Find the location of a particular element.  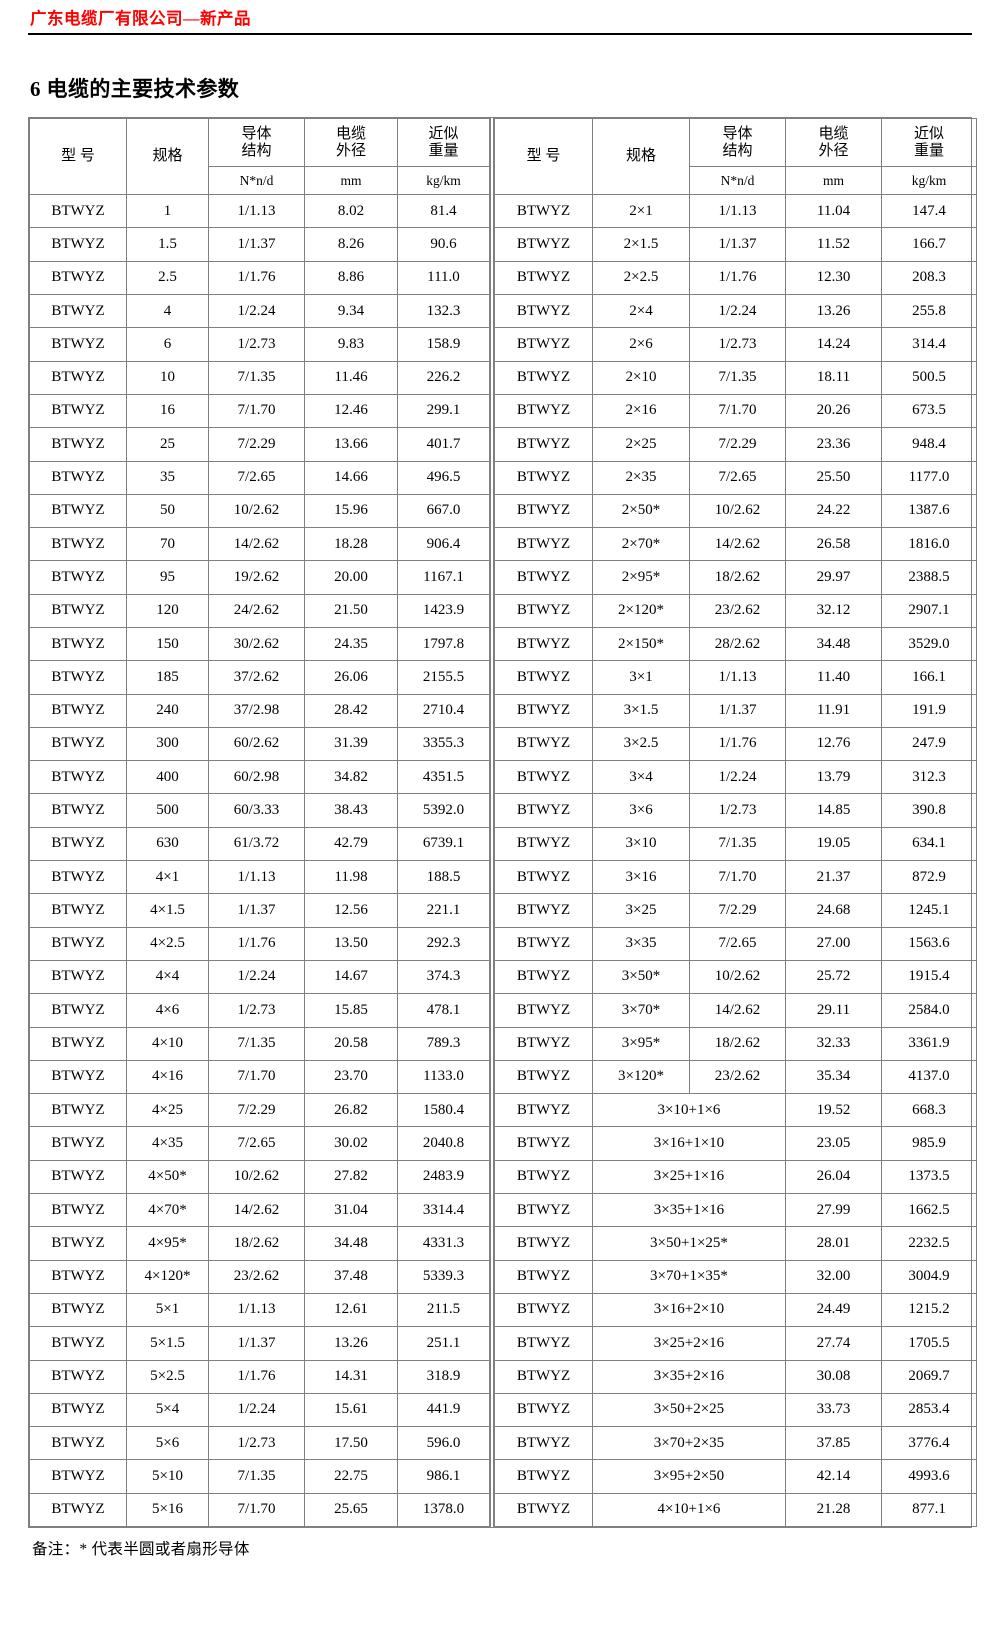

col-header-approx-weight: 近似 重量 is located at coordinates (443, 143).